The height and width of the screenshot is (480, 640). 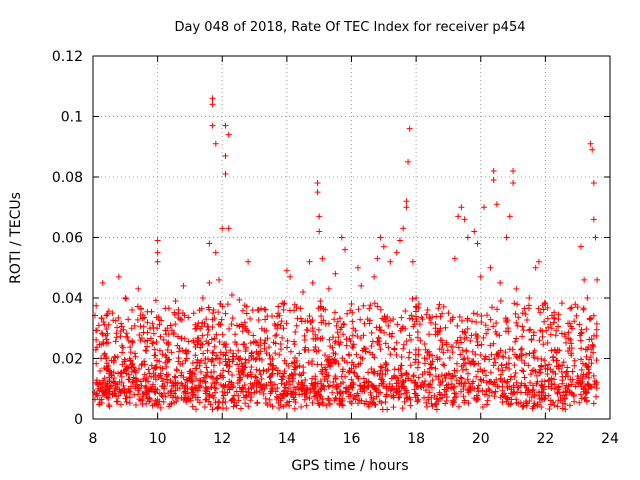 What do you see at coordinates (222, 439) in the screenshot?
I see `x-tick-label: 12` at bounding box center [222, 439].